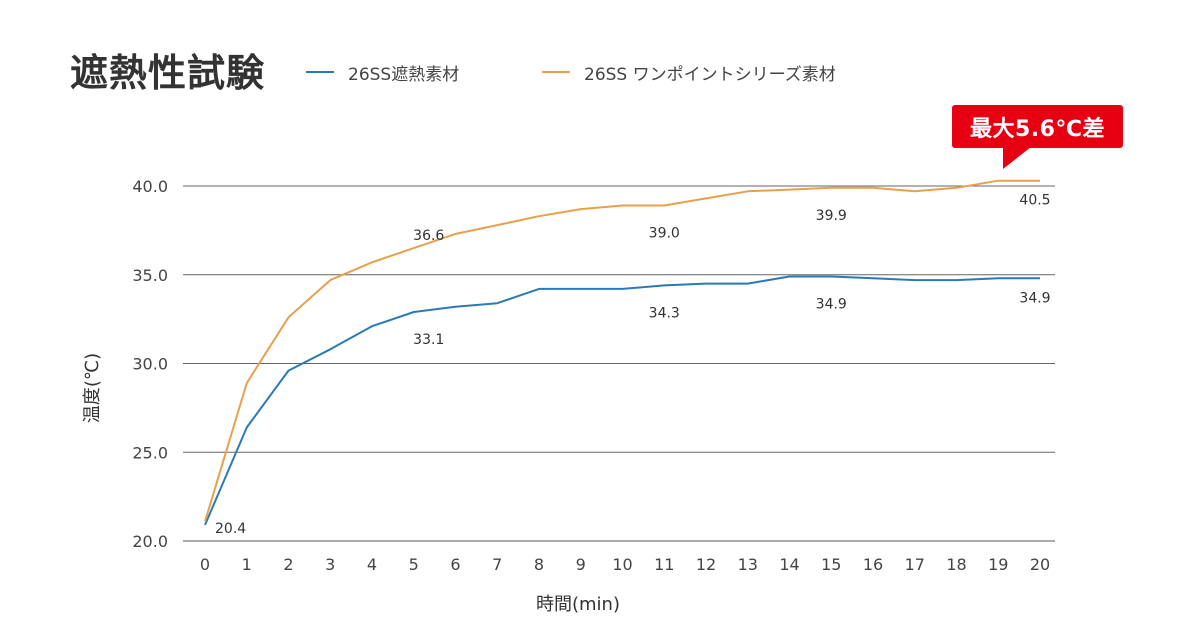  Describe the element at coordinates (578, 604) in the screenshot. I see `x-axis-label: 時間(min)` at that location.